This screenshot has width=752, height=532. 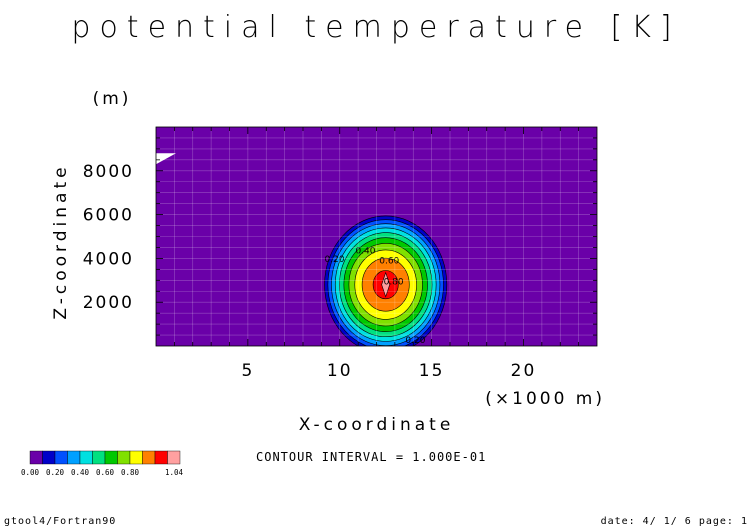 I want to click on x-axis-label: X-coordinate, so click(x=377, y=425).